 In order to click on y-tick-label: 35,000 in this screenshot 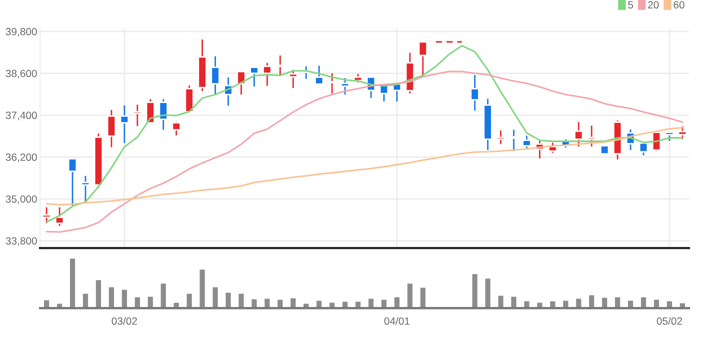, I will do `click(21, 199)`.